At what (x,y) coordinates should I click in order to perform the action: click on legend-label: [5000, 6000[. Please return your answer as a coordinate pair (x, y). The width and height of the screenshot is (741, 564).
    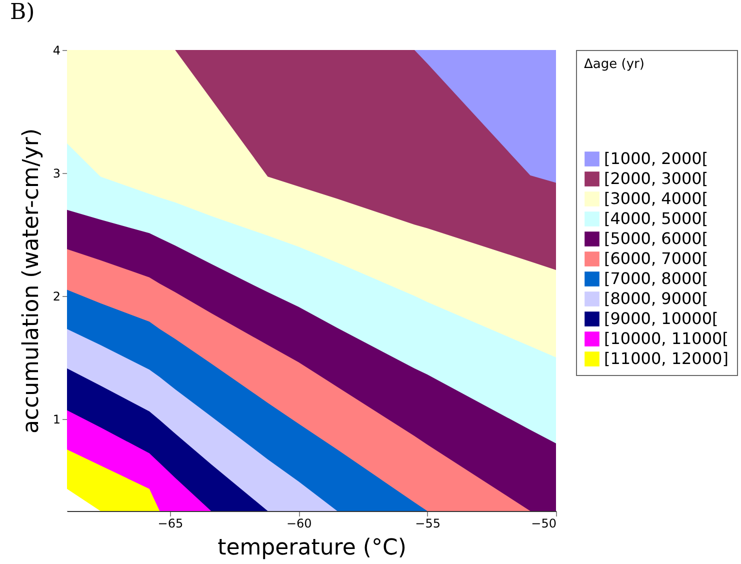
    Looking at the image, I should click on (656, 238).